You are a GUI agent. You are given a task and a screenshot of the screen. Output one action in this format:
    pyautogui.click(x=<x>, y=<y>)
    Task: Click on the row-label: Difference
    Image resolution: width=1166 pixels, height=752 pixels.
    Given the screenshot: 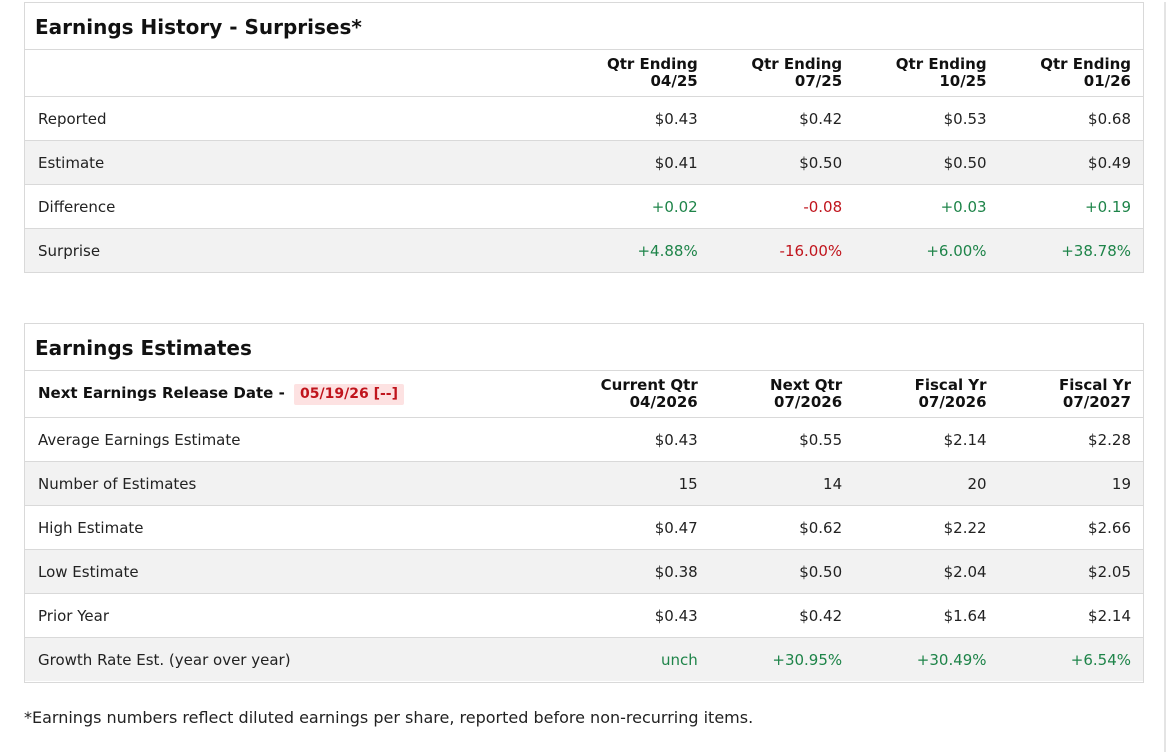 What is the action you would take?
    pyautogui.click(x=295, y=206)
    